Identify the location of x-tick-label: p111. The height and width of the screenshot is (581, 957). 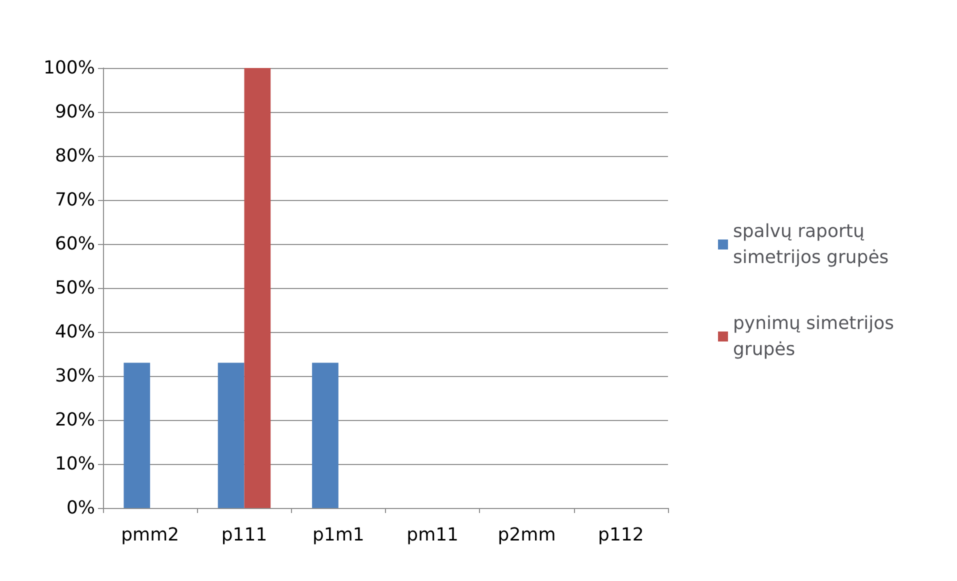
(244, 535).